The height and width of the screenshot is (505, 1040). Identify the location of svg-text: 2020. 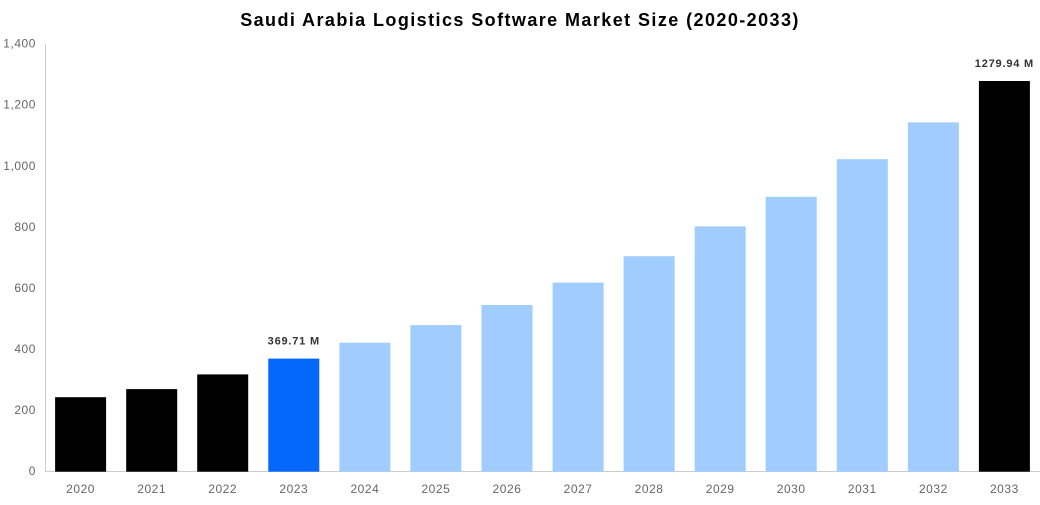
(80, 489).